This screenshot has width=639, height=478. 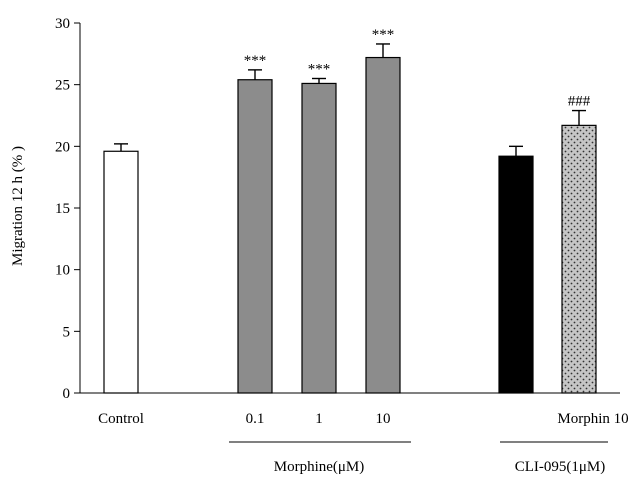 I want to click on x-tick-label: 1, so click(x=319, y=419).